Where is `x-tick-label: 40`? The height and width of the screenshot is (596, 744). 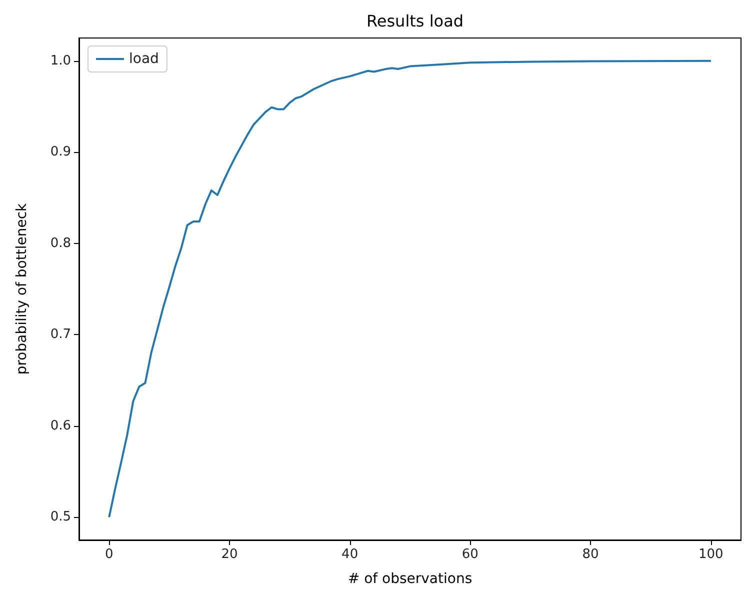 x-tick-label: 40 is located at coordinates (350, 554).